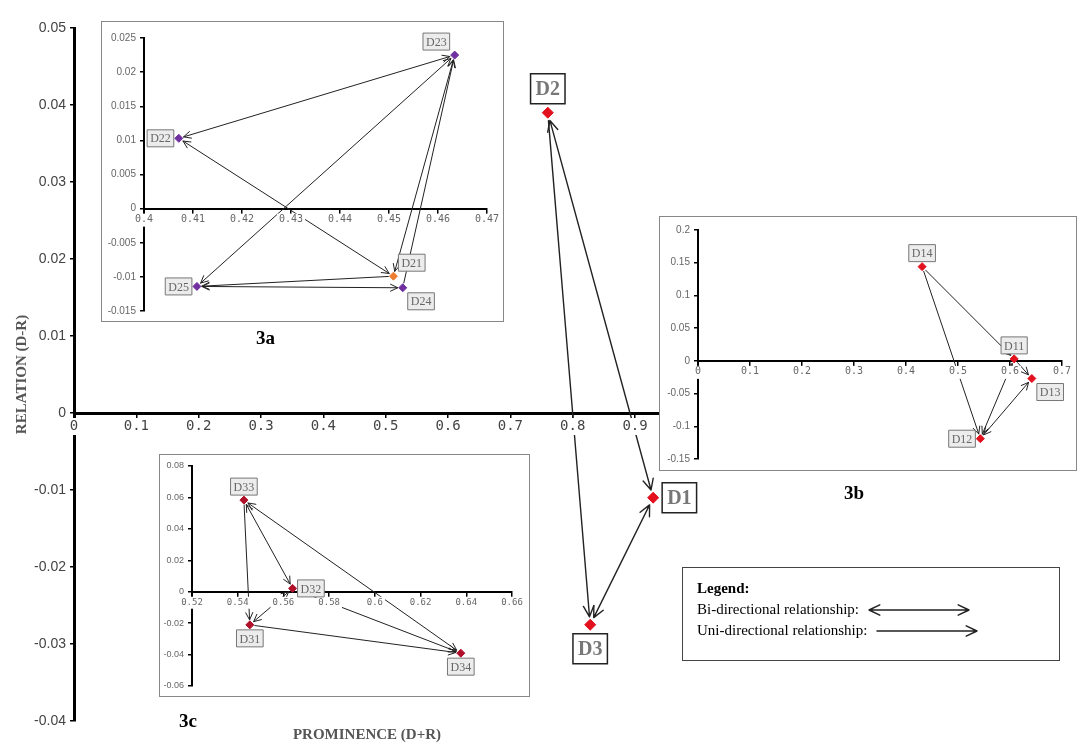  Describe the element at coordinates (283, 601) in the screenshot. I see `x-tick-label: 0.56` at that location.